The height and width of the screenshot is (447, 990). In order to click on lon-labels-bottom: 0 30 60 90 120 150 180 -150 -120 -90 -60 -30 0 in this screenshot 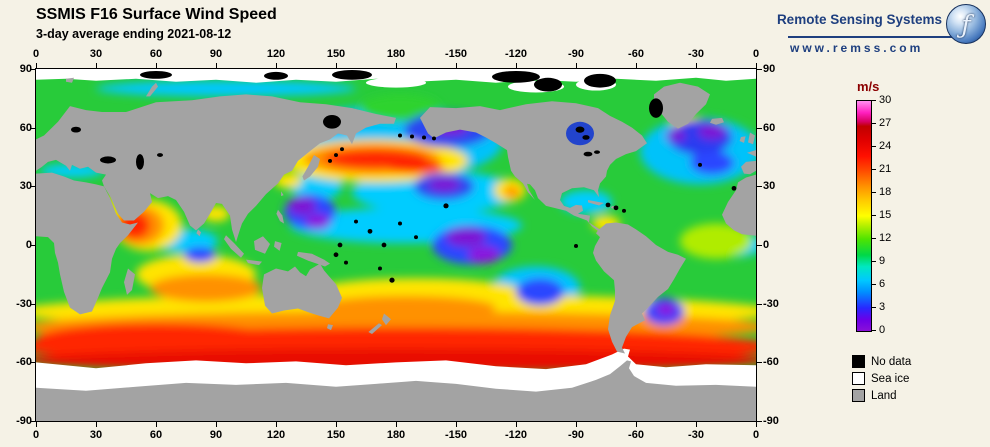, I will do `click(396, 435)`.